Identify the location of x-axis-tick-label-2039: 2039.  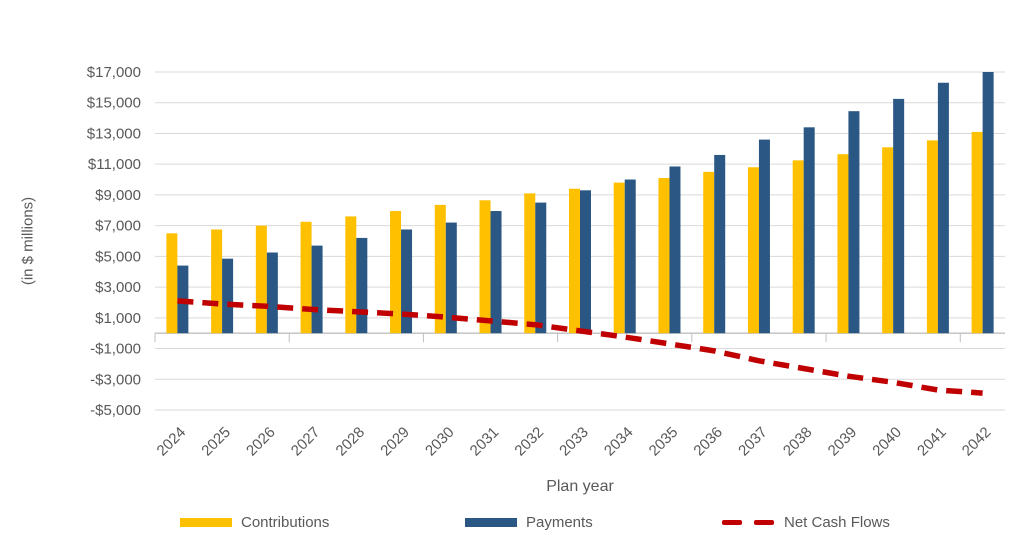
(843, 442).